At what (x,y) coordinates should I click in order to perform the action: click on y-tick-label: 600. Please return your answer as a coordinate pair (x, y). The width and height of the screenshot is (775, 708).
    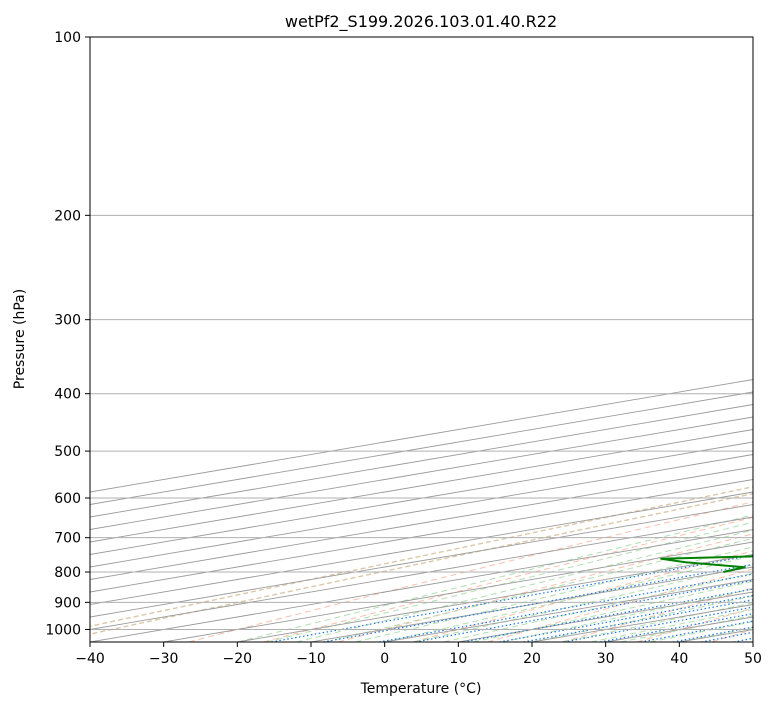
    Looking at the image, I should click on (67, 499).